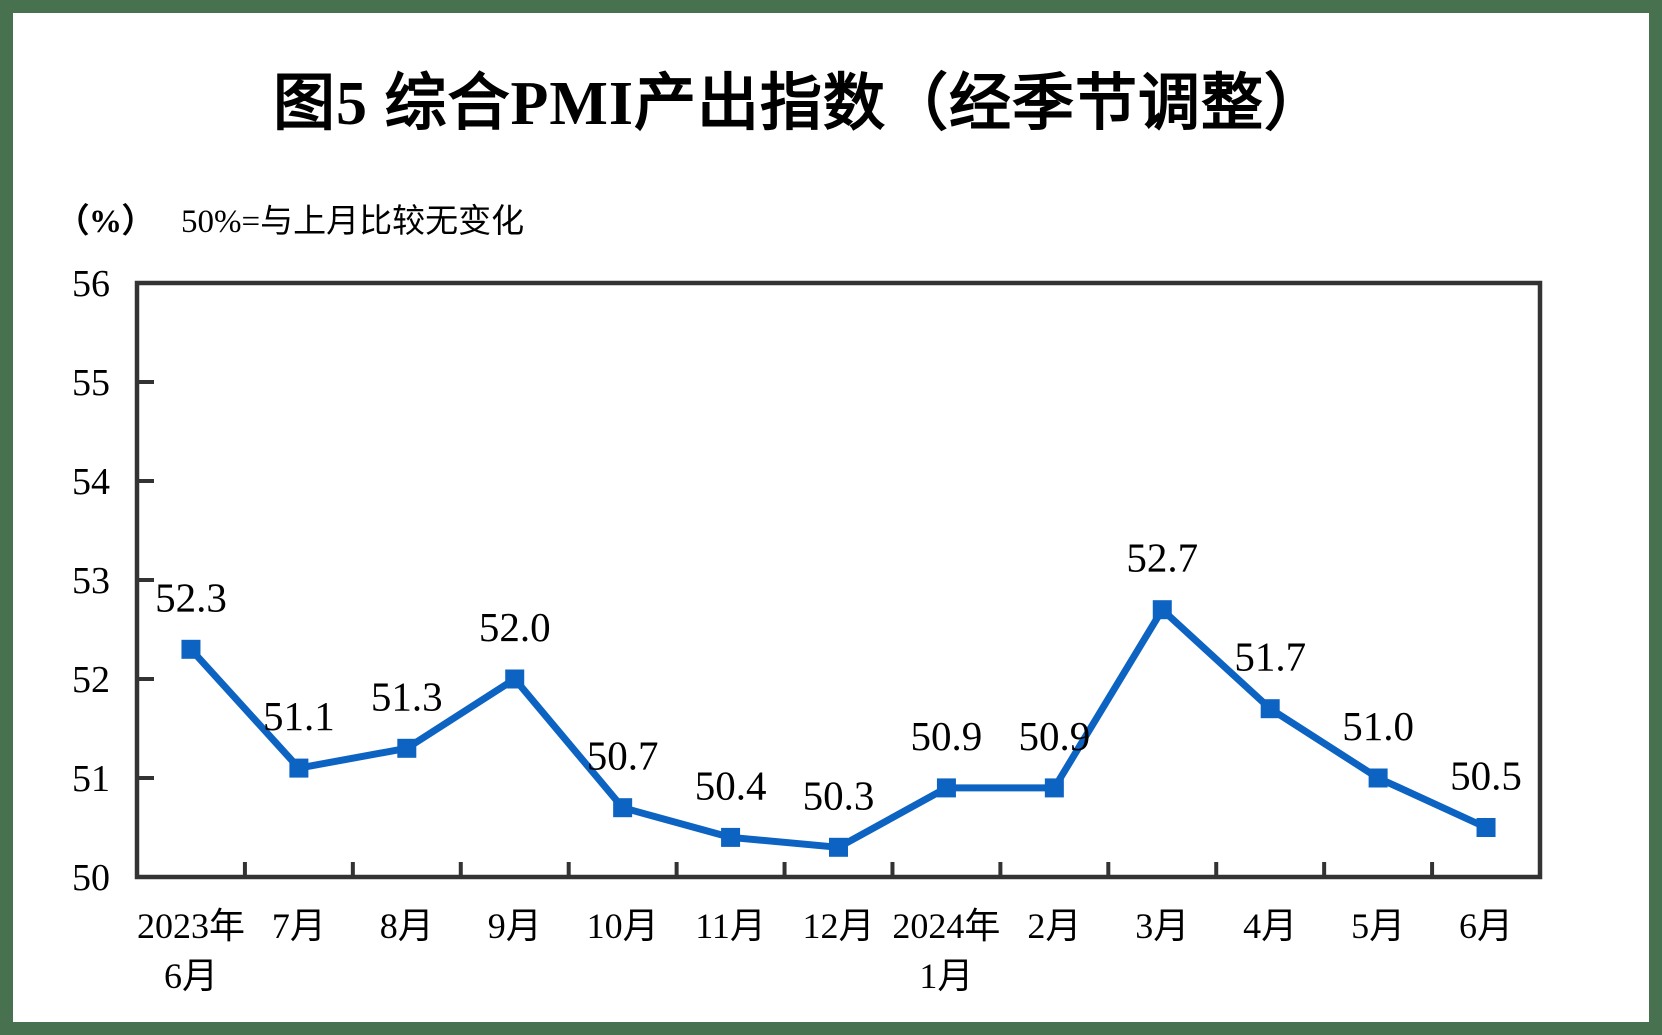  Describe the element at coordinates (191, 926) in the screenshot. I see `x-category-label: 2023年` at that location.